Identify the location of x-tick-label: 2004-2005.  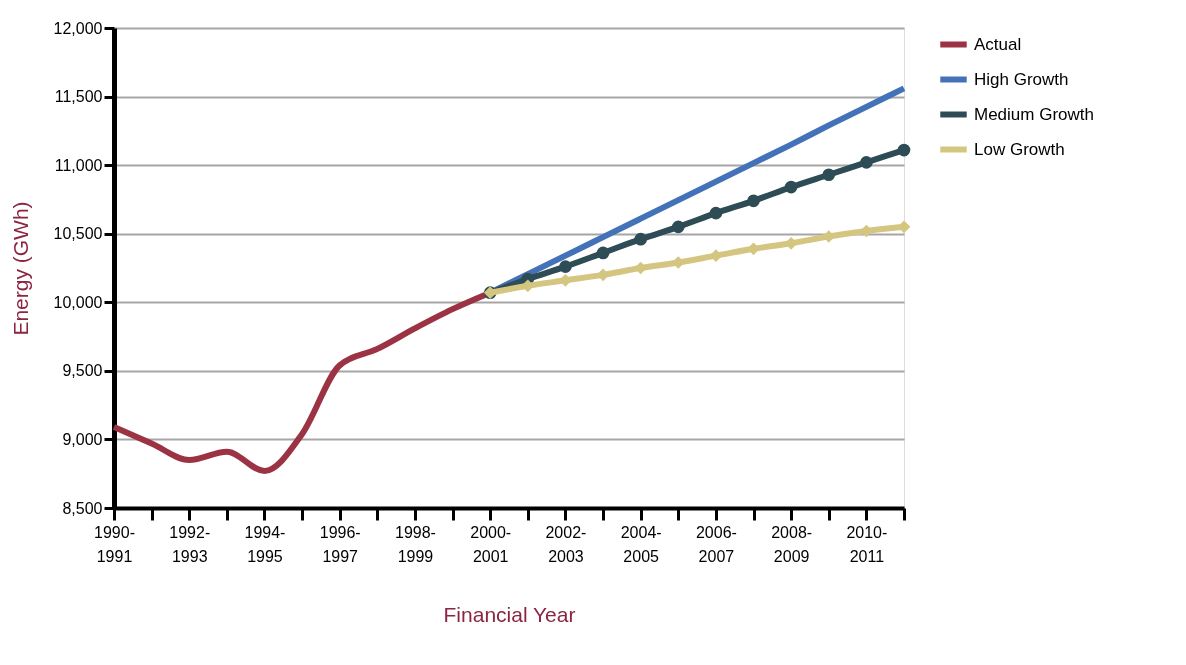
(641, 544).